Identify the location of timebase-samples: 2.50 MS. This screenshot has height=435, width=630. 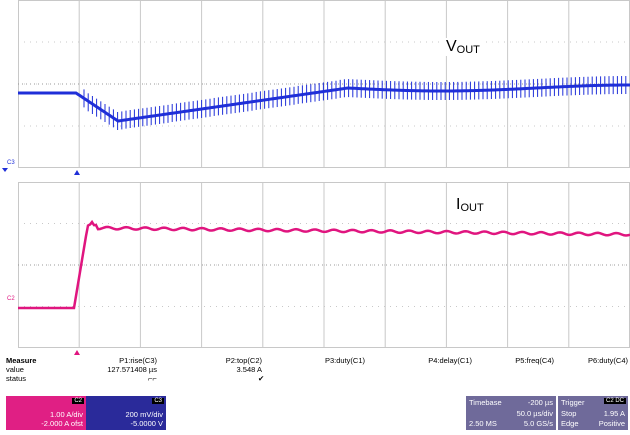
(483, 423).